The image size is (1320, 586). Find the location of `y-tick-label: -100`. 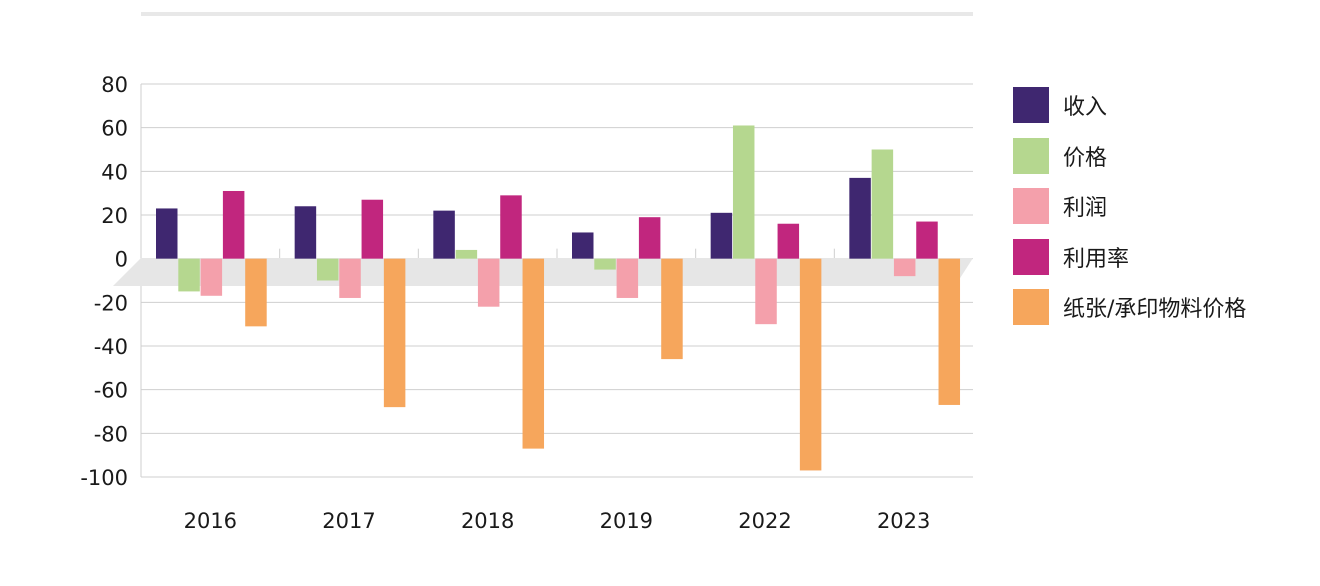

y-tick-label: -100 is located at coordinates (104, 478).